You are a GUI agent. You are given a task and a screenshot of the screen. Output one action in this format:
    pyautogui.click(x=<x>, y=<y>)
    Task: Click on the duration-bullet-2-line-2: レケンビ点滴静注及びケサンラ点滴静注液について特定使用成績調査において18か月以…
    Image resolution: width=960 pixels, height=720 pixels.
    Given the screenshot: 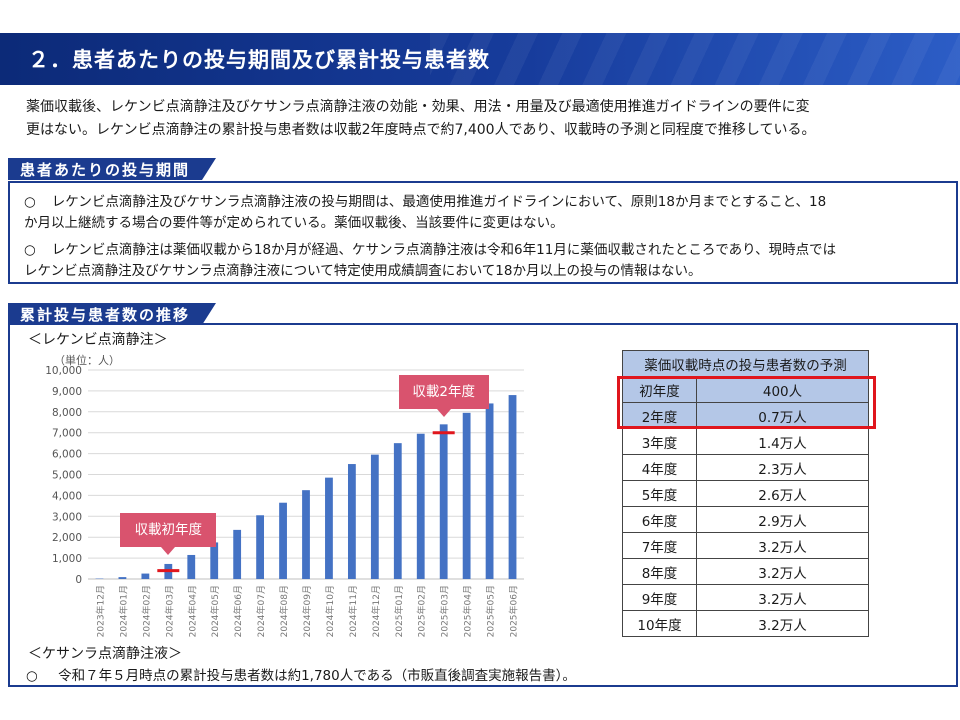 What is the action you would take?
    pyautogui.click(x=363, y=271)
    